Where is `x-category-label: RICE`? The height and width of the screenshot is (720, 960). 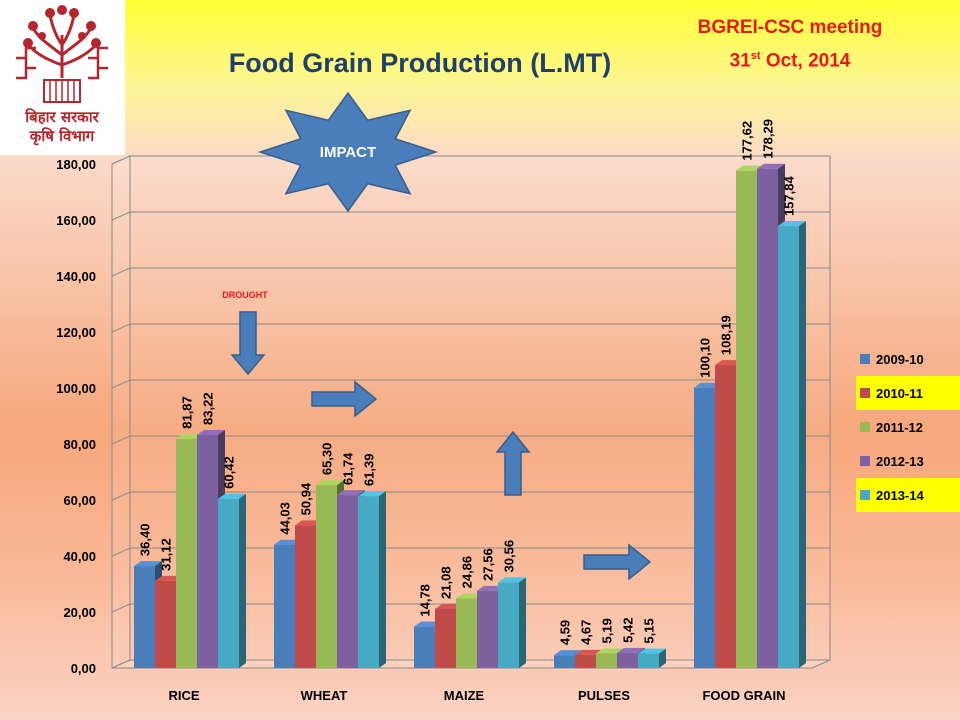 x-category-label: RICE is located at coordinates (183, 695).